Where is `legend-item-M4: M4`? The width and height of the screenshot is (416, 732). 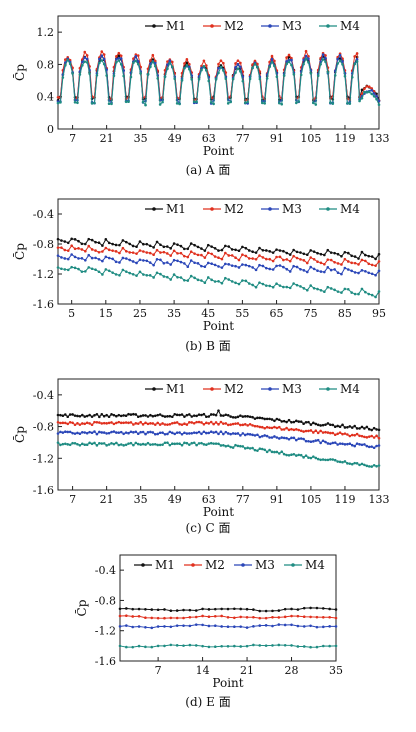 legend-item-M4: M4 is located at coordinates (304, 565).